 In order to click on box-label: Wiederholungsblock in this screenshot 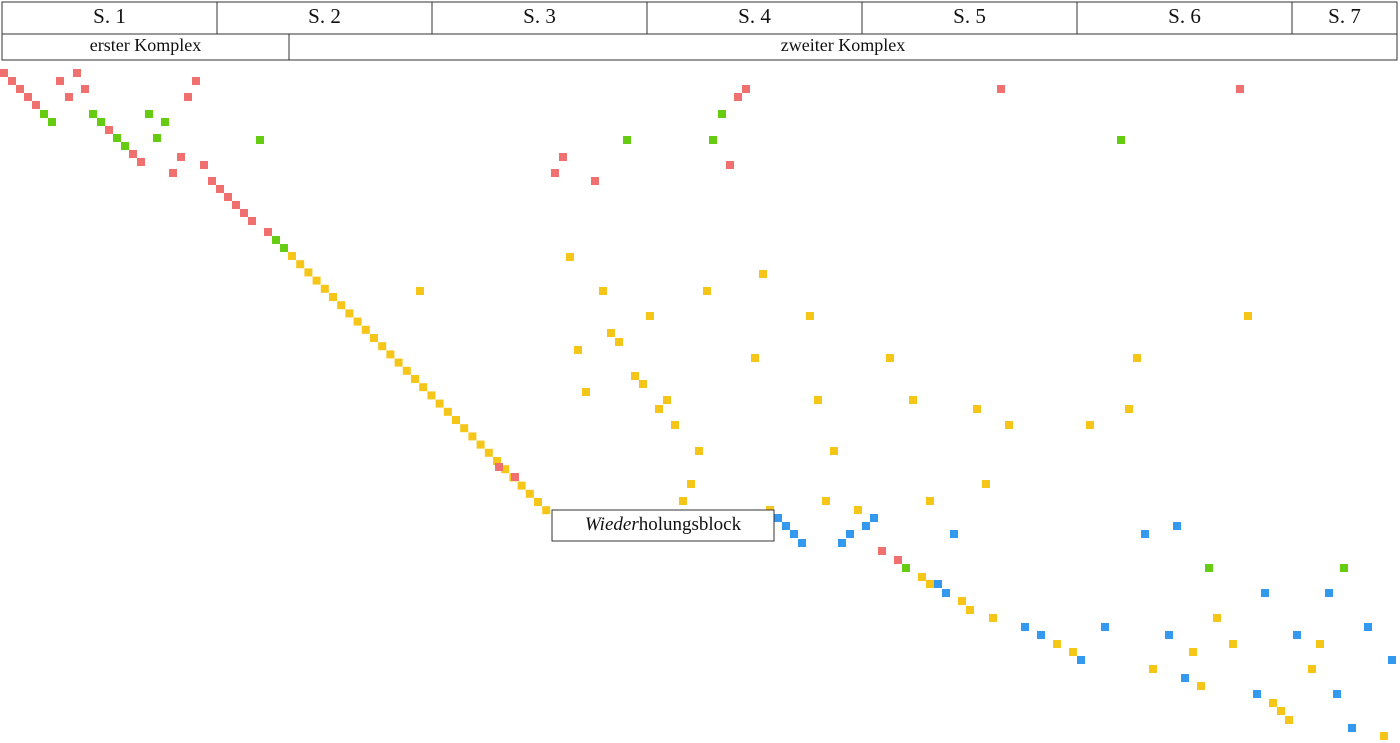, I will do `click(663, 524)`.